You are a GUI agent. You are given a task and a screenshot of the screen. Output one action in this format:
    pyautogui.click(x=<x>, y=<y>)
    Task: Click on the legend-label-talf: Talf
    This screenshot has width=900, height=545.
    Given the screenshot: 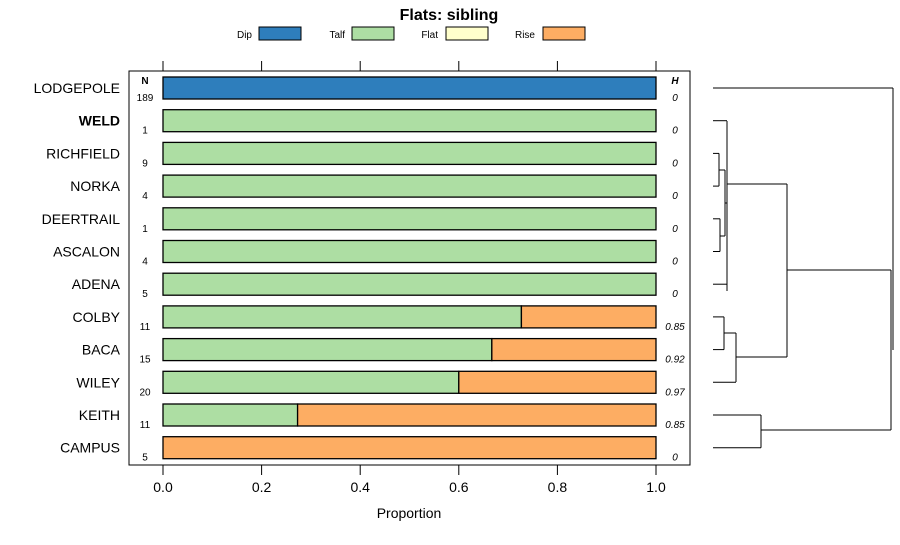 What is the action you would take?
    pyautogui.click(x=337, y=35)
    